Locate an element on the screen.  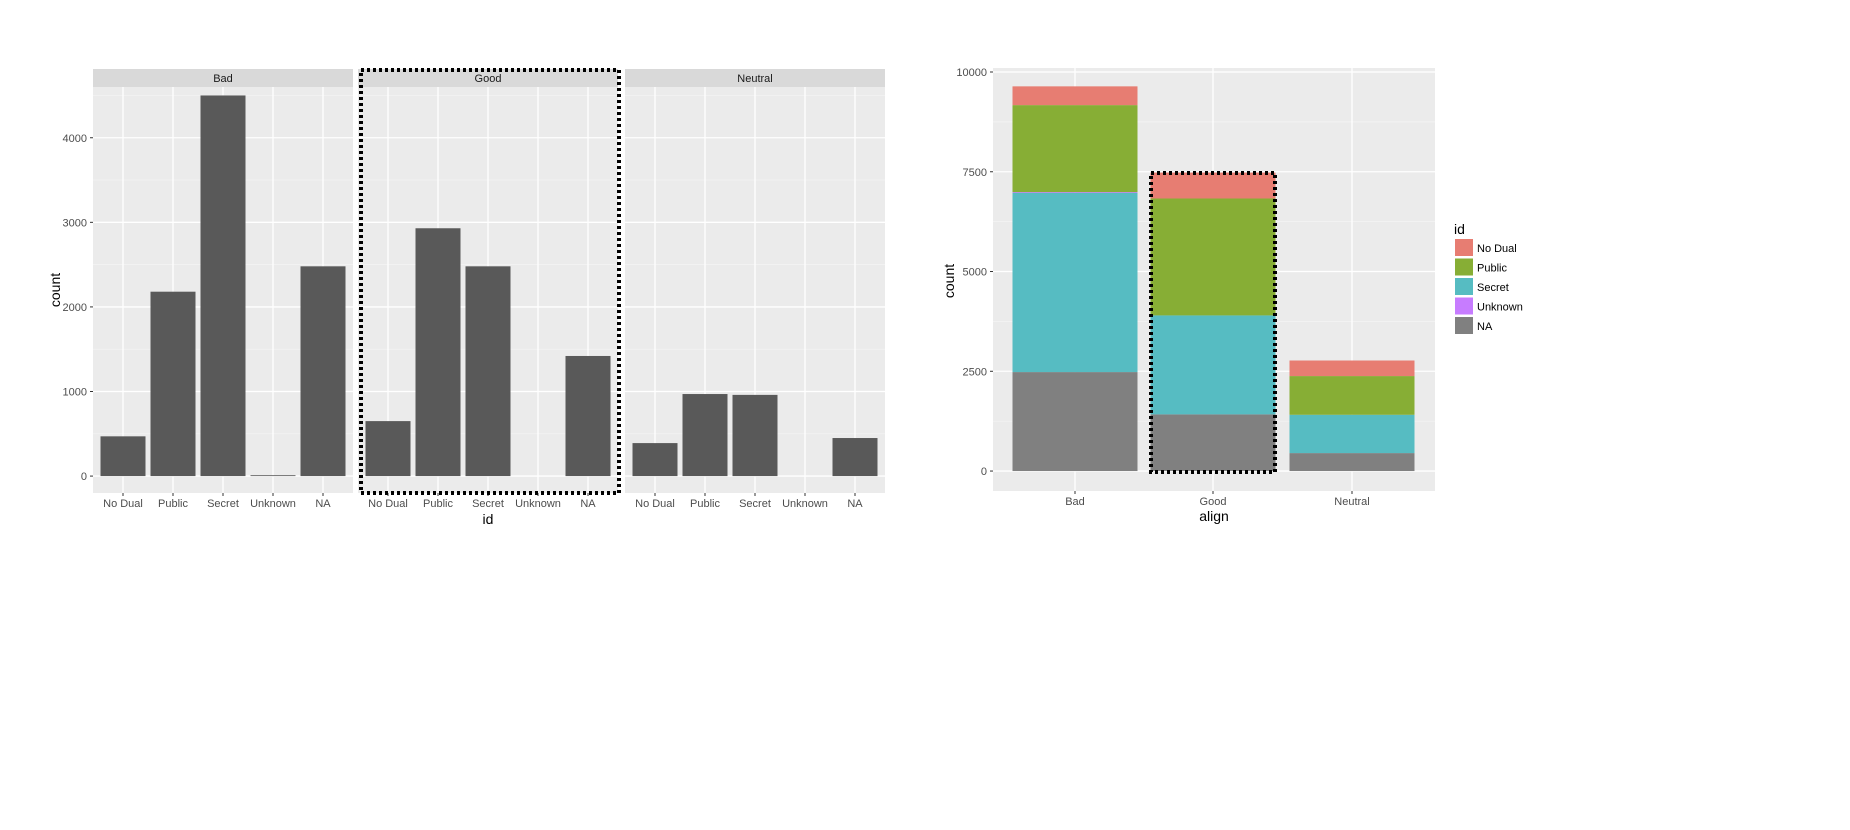
bar-segment-bad-public is located at coordinates (1075, 149).